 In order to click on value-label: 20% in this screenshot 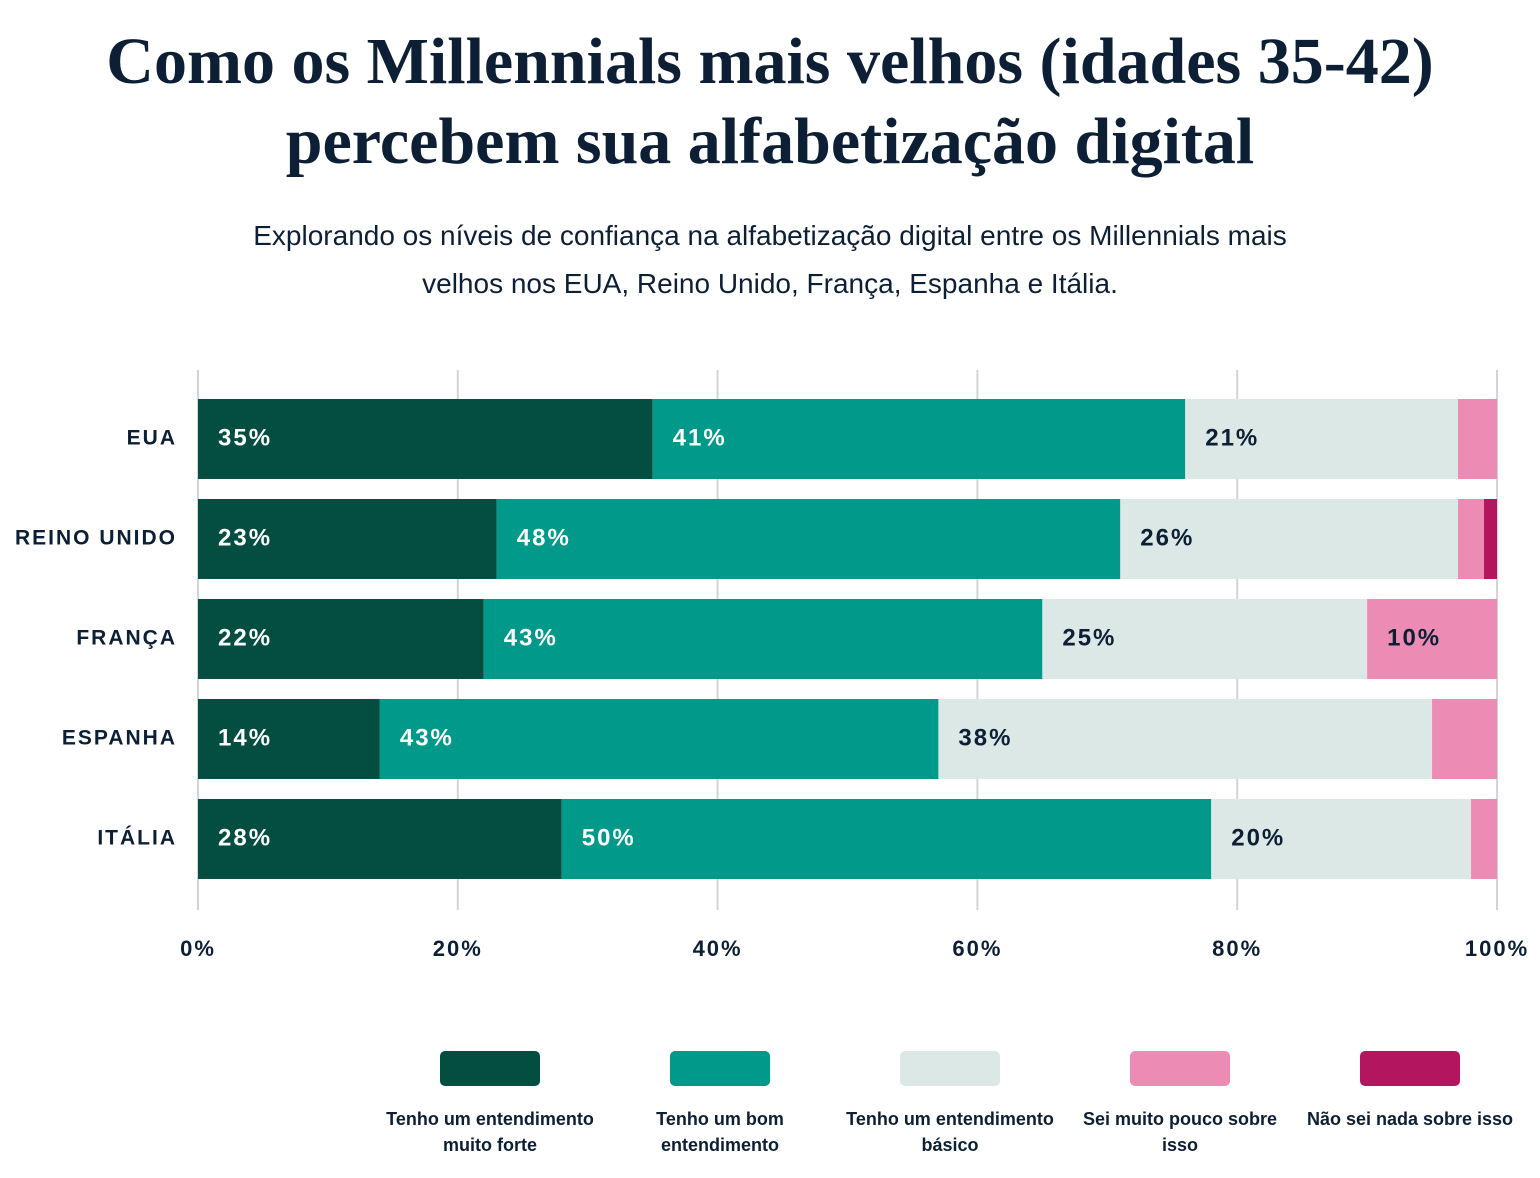, I will do `click(1258, 837)`.